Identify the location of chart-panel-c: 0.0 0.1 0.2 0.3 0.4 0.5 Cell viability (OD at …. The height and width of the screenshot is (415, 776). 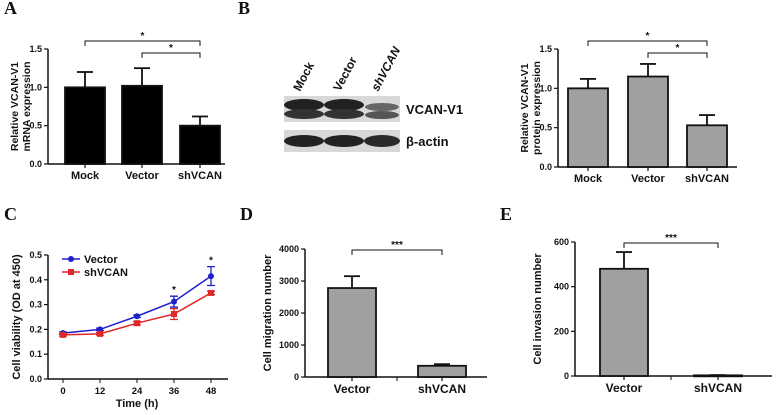
(119, 330).